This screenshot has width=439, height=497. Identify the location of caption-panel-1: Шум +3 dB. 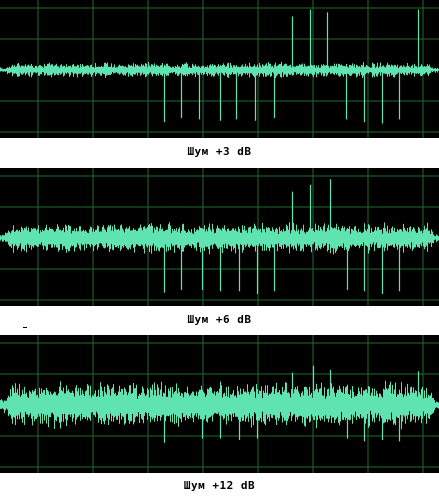
(219, 151).